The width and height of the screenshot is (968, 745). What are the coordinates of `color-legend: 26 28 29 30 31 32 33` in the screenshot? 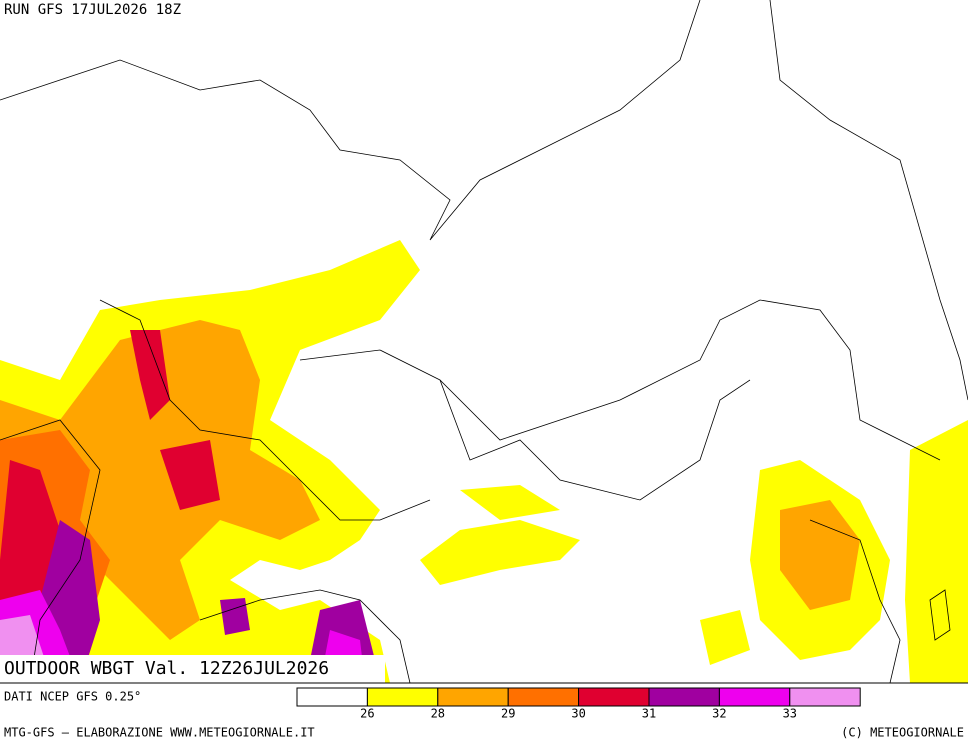 It's located at (578, 704).